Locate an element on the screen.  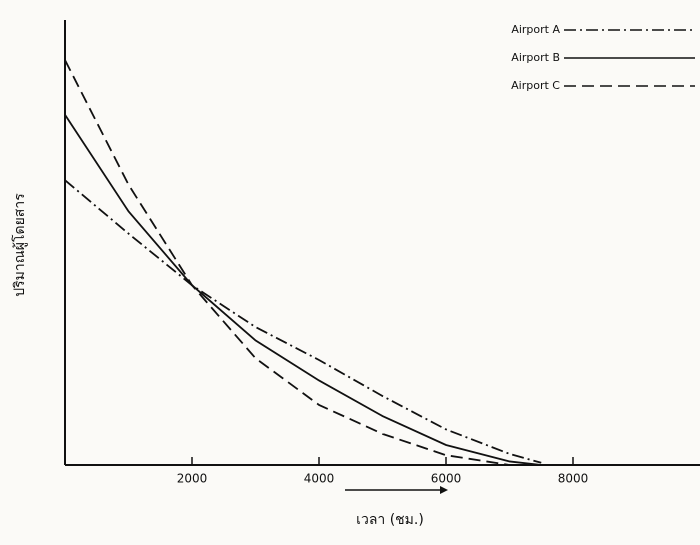
legend-label: Airport C is located at coordinates (535, 85).